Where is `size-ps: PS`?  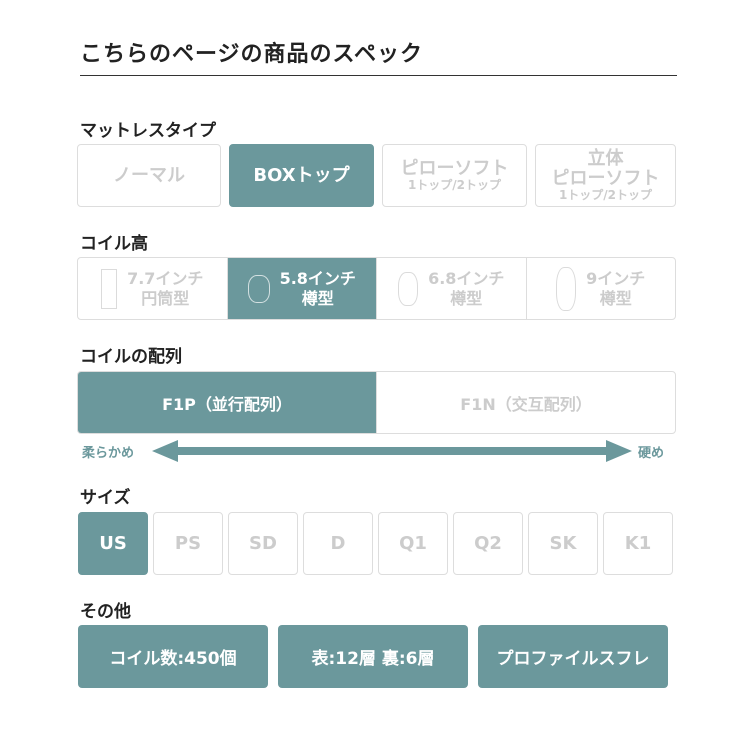 size-ps: PS is located at coordinates (188, 543).